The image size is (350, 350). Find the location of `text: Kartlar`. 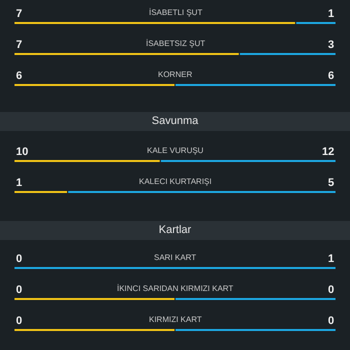

text: Kartlar is located at coordinates (175, 230).